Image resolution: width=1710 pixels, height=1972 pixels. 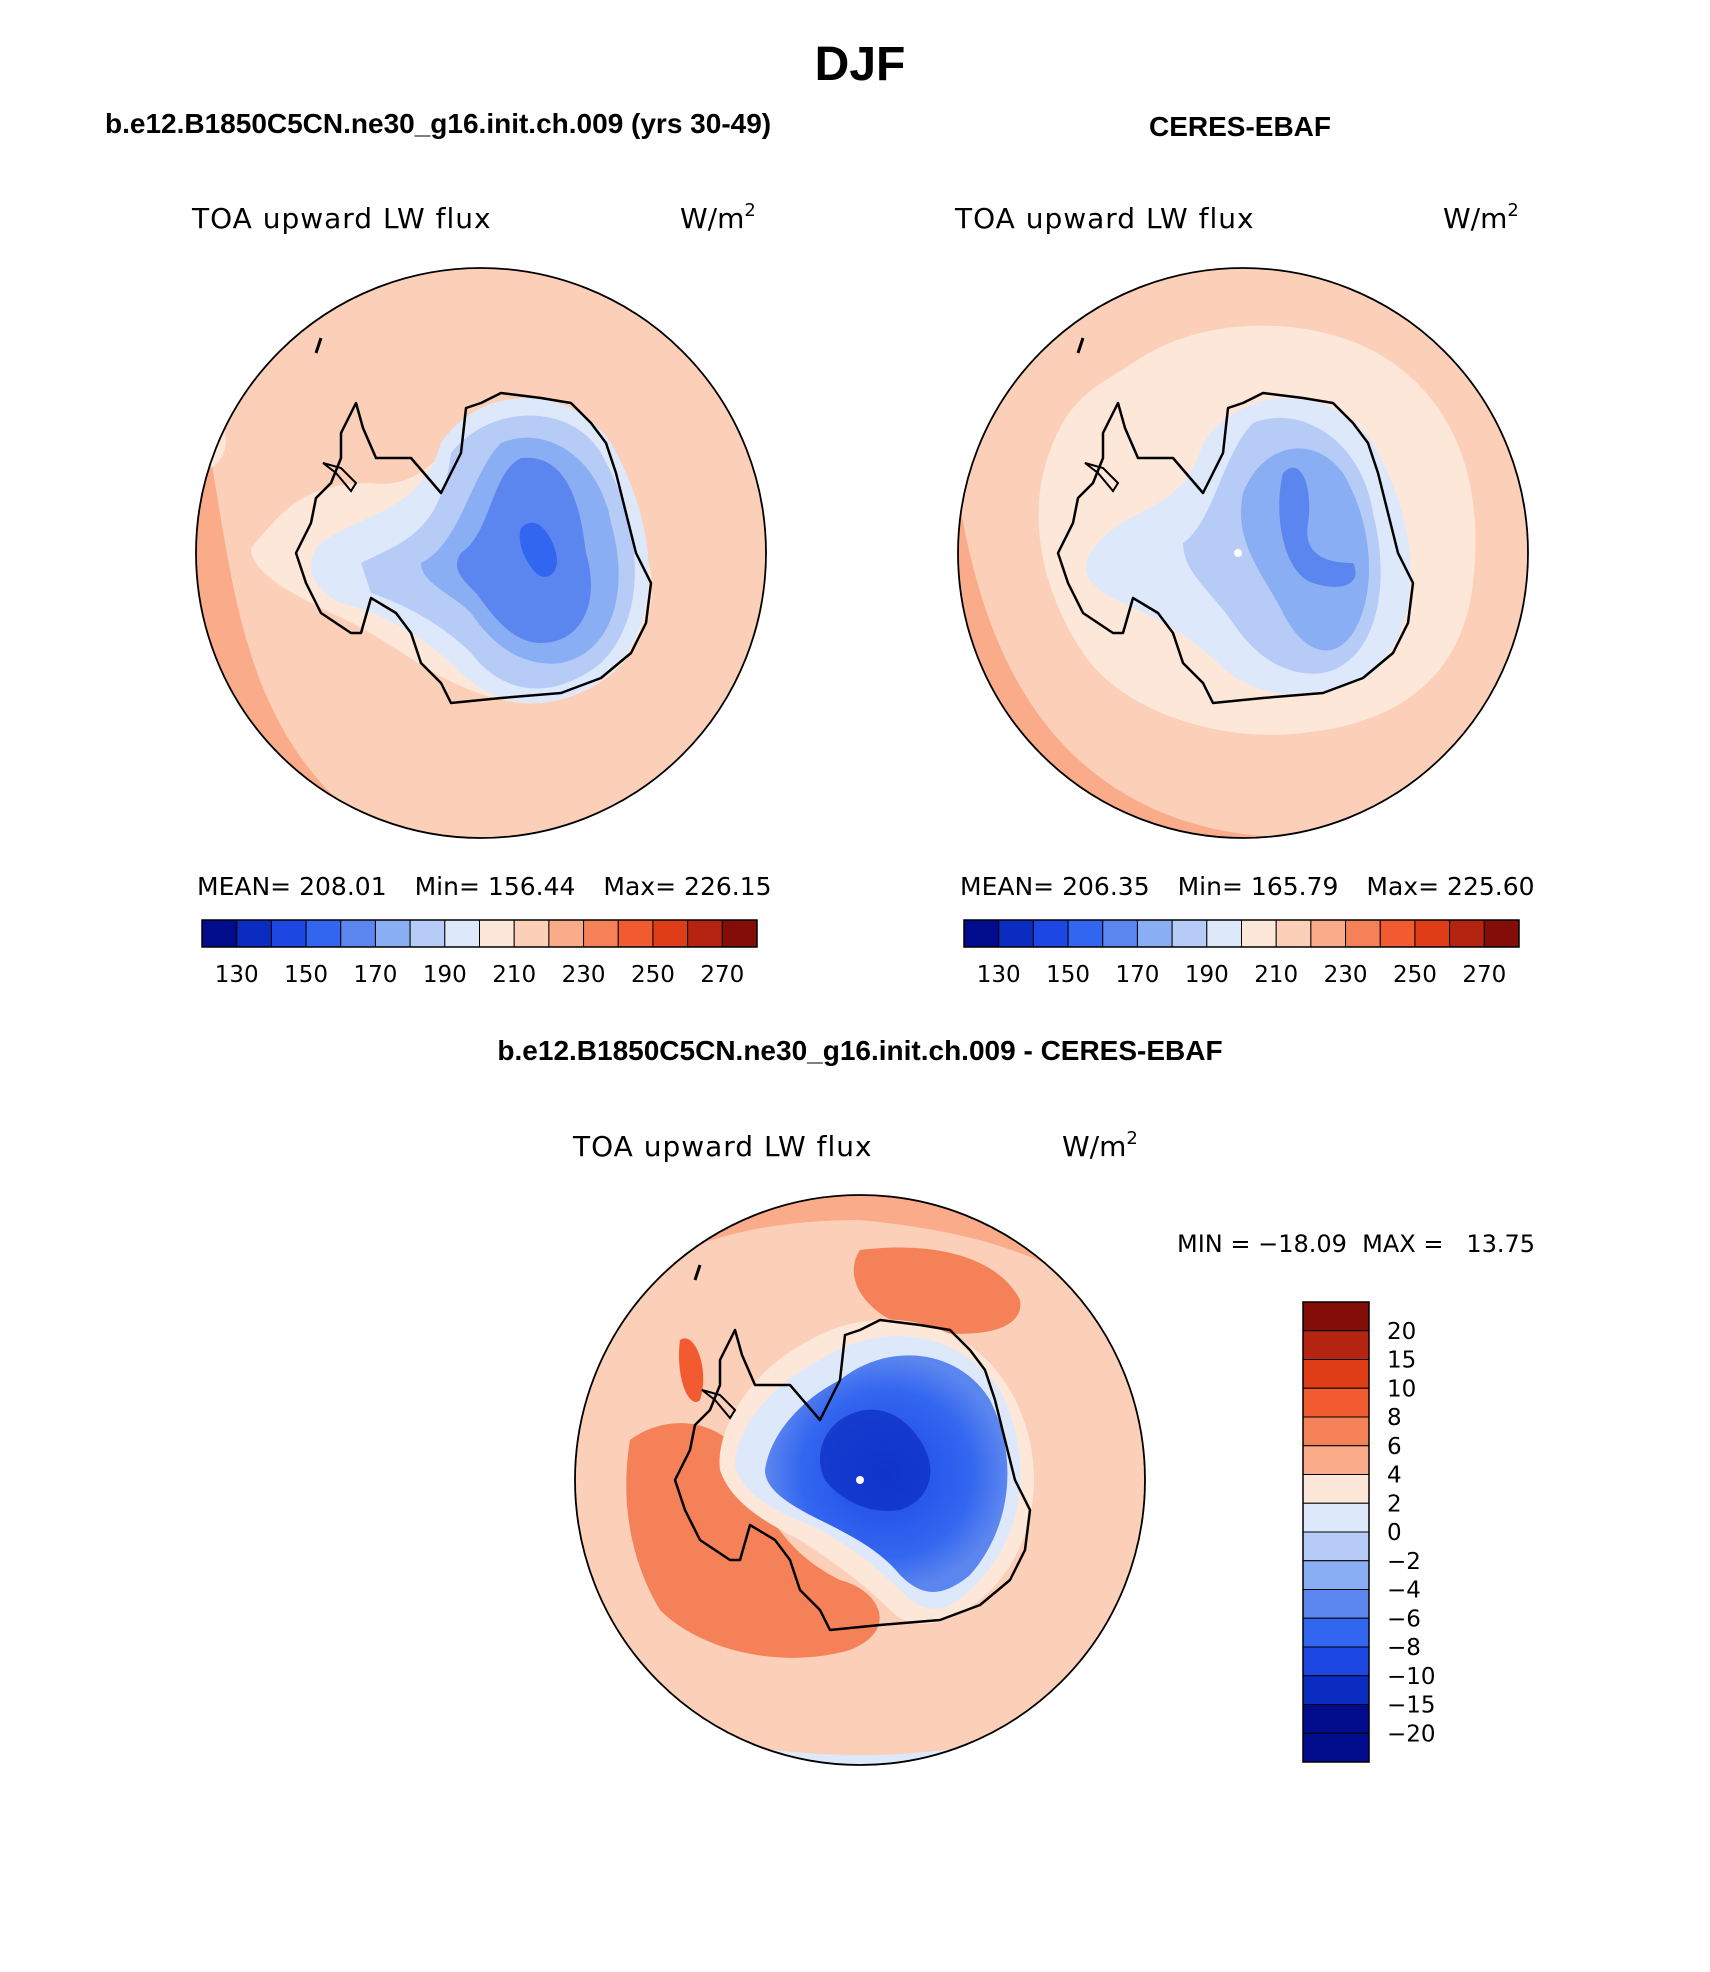 I want to click on season-title: DJF, so click(x=860, y=64).